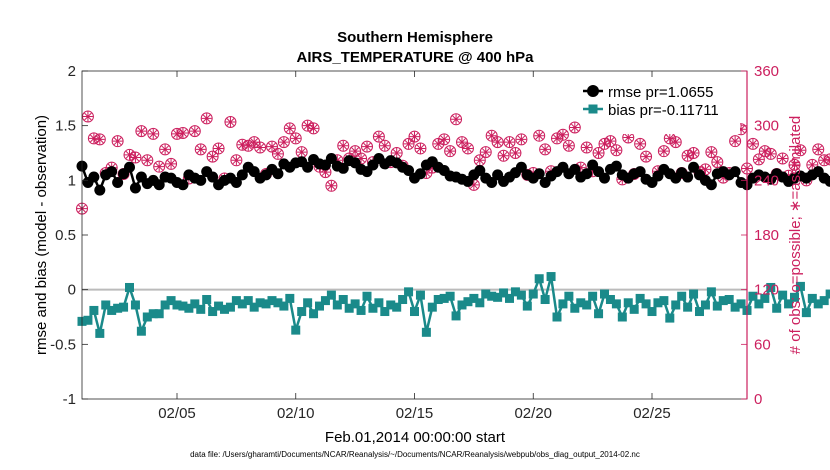  What do you see at coordinates (758, 399) in the screenshot?
I see `y-right-tick-label: 0` at bounding box center [758, 399].